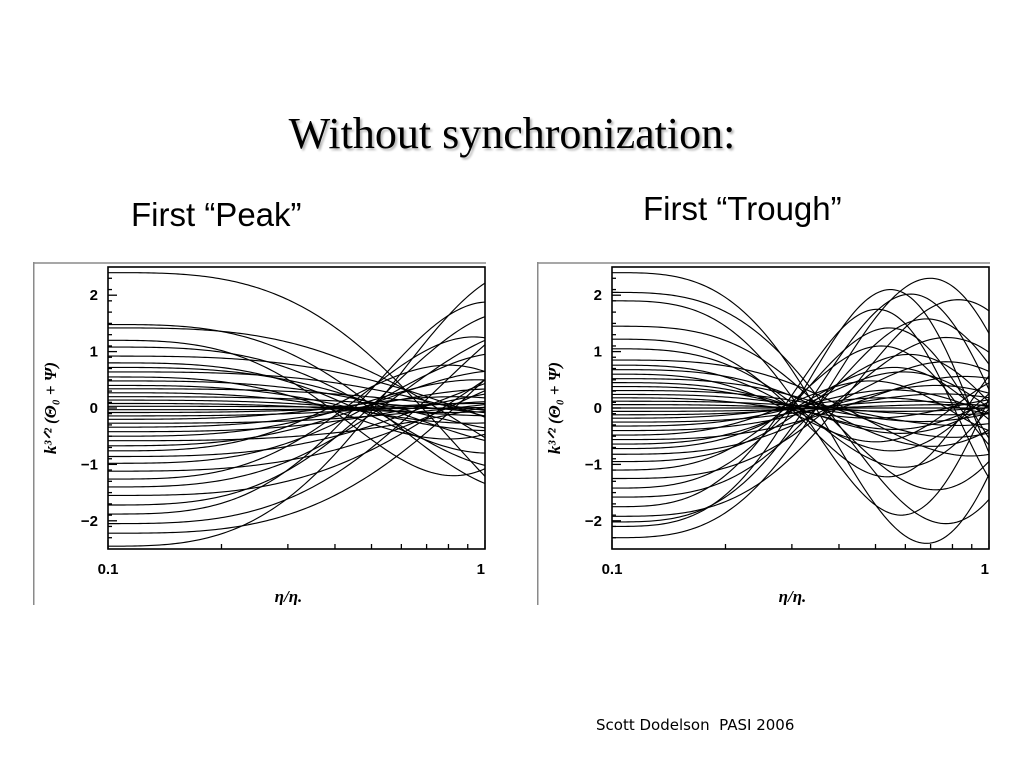 This screenshot has height=768, width=1024. Describe the element at coordinates (512, 133) in the screenshot. I see `slide-title: Without synchronization:` at that location.